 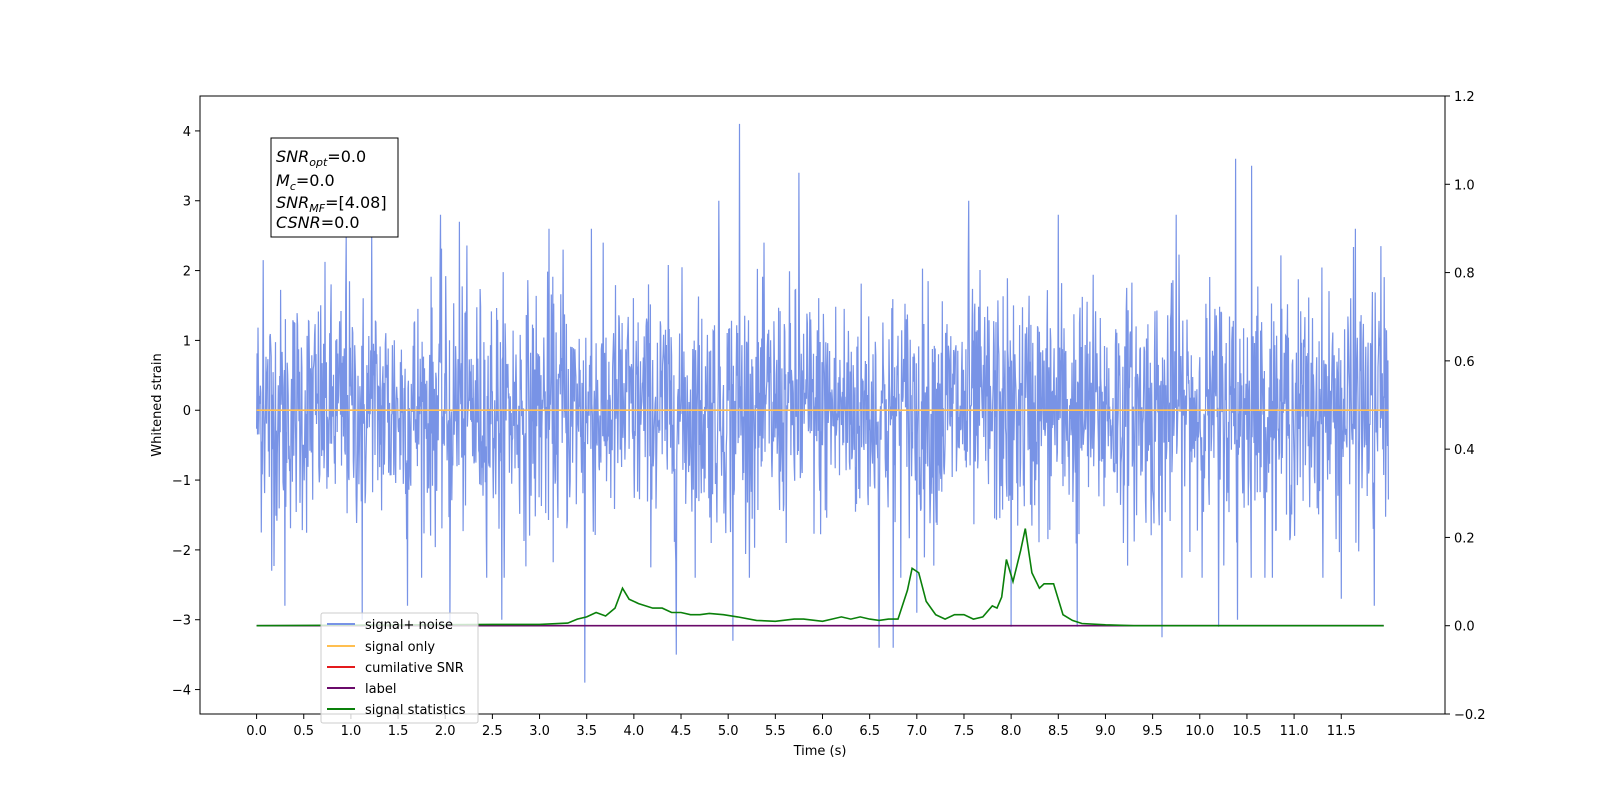 I want to click on legend-label-signal-statistics: signal statistics, so click(x=415, y=710).